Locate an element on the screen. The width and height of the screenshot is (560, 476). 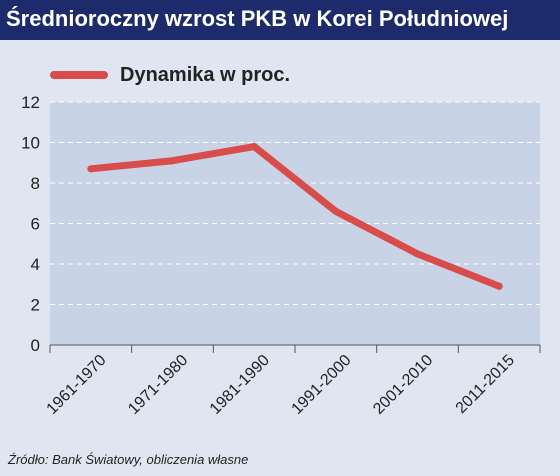
legend-label: Dynamika w proc. is located at coordinates (205, 74).